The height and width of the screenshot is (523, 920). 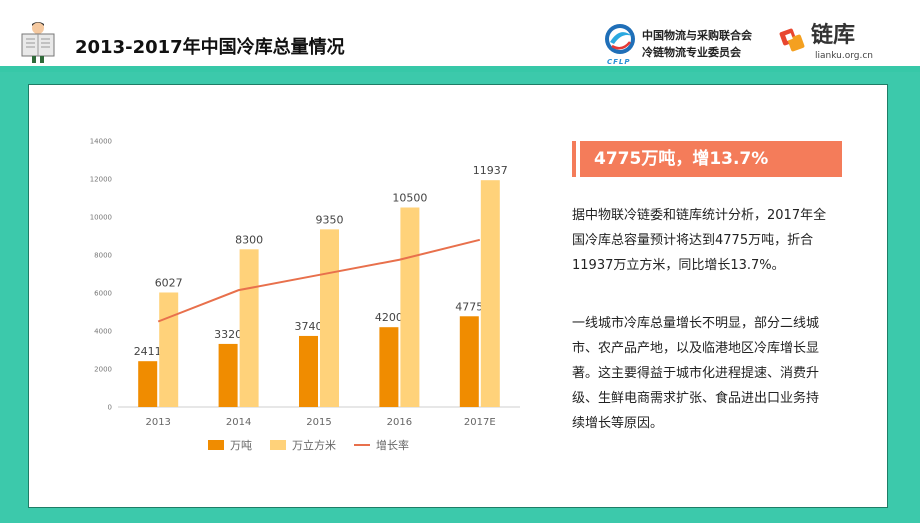 I want to click on bar-data-label: 3320, so click(x=228, y=334).